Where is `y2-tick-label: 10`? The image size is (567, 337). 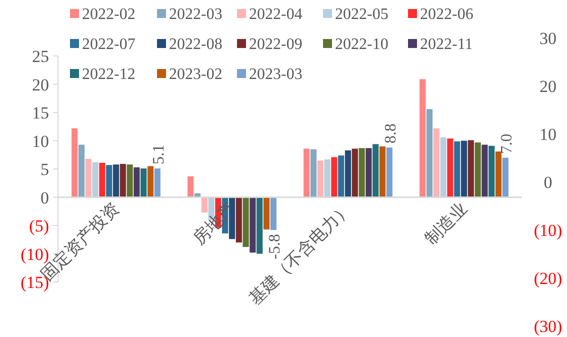
y2-tick-label: 10 is located at coordinates (548, 134).